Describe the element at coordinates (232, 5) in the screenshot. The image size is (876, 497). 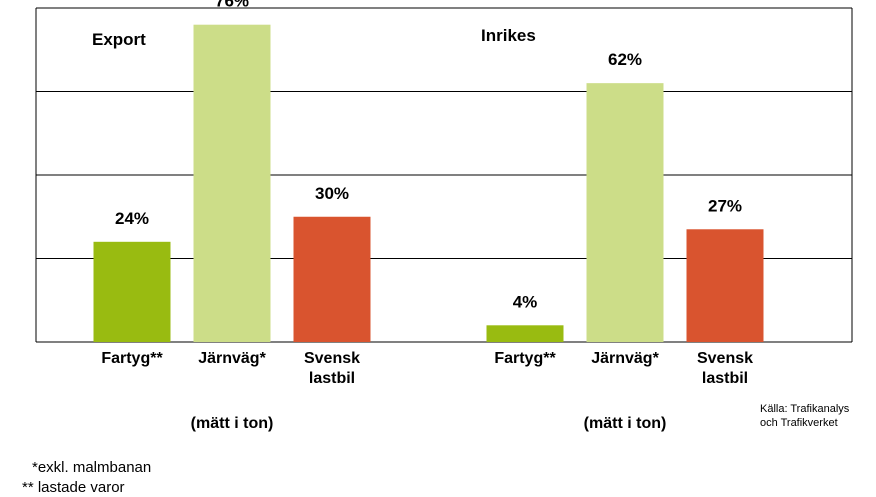
I see `value-label: 76%` at that location.